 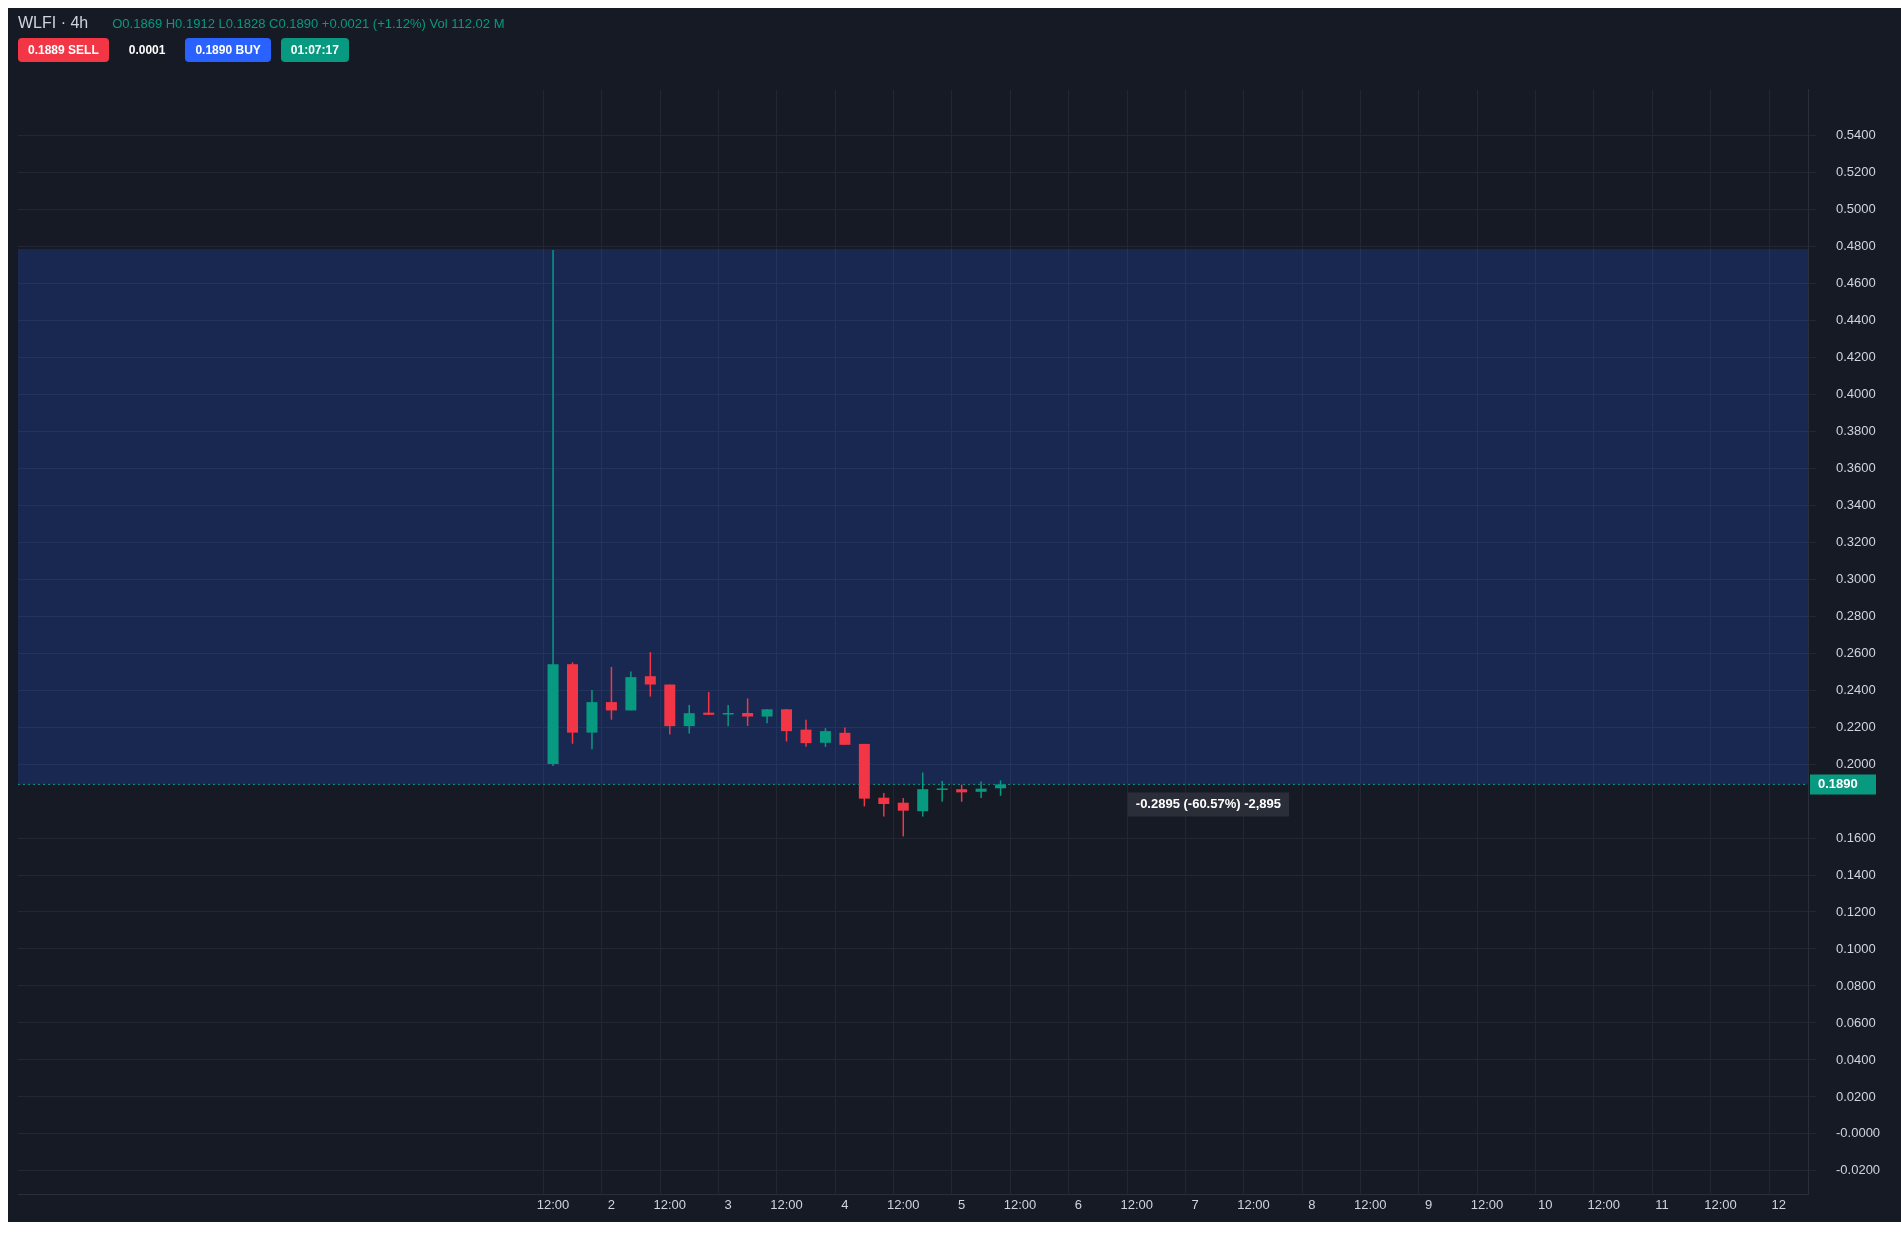 What do you see at coordinates (308, 23) in the screenshot?
I see `chart-subtitle: O0.1869 H0.1912 L0.1828 C0.1890 +0.0021 (+1.12%) Vol 112.02 M` at bounding box center [308, 23].